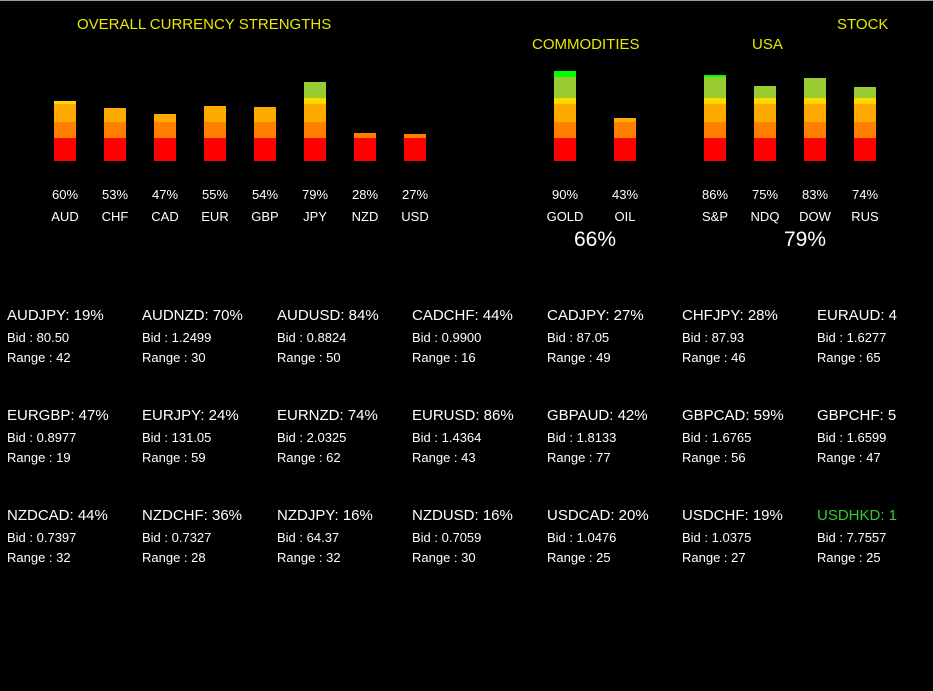  What do you see at coordinates (749, 347) in the screenshot?
I see `pair-cell: CHFJPY: 28% Bid : 87.93 Range : 46` at bounding box center [749, 347].